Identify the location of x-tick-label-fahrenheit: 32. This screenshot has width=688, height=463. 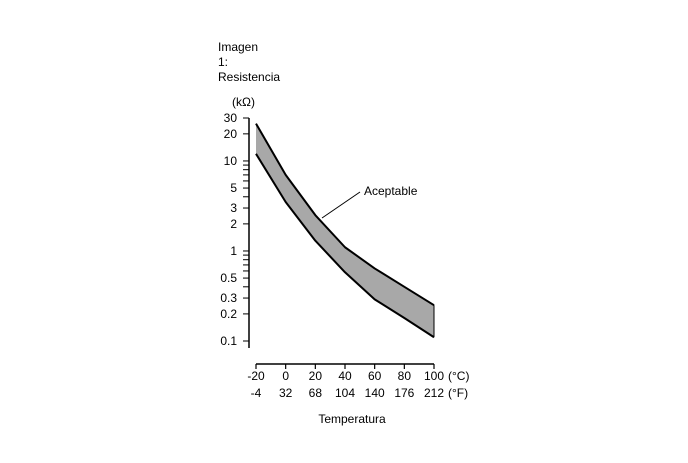
(286, 393).